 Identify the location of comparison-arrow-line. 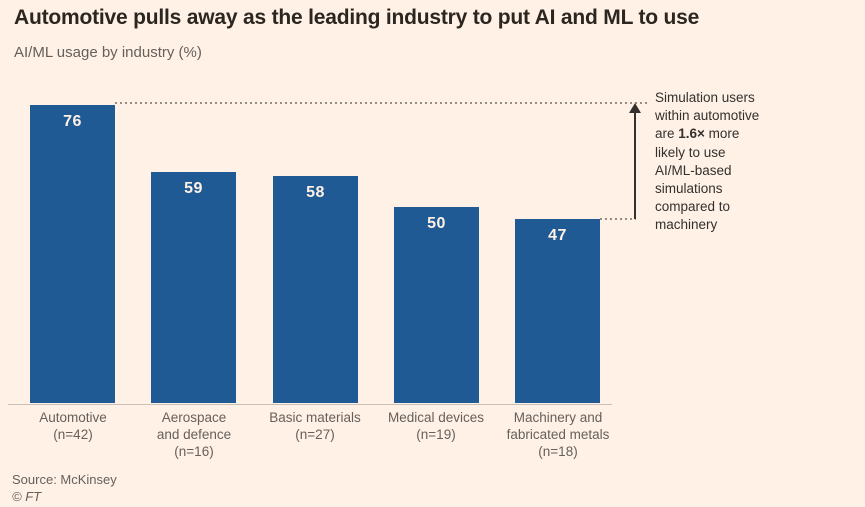
(635, 165).